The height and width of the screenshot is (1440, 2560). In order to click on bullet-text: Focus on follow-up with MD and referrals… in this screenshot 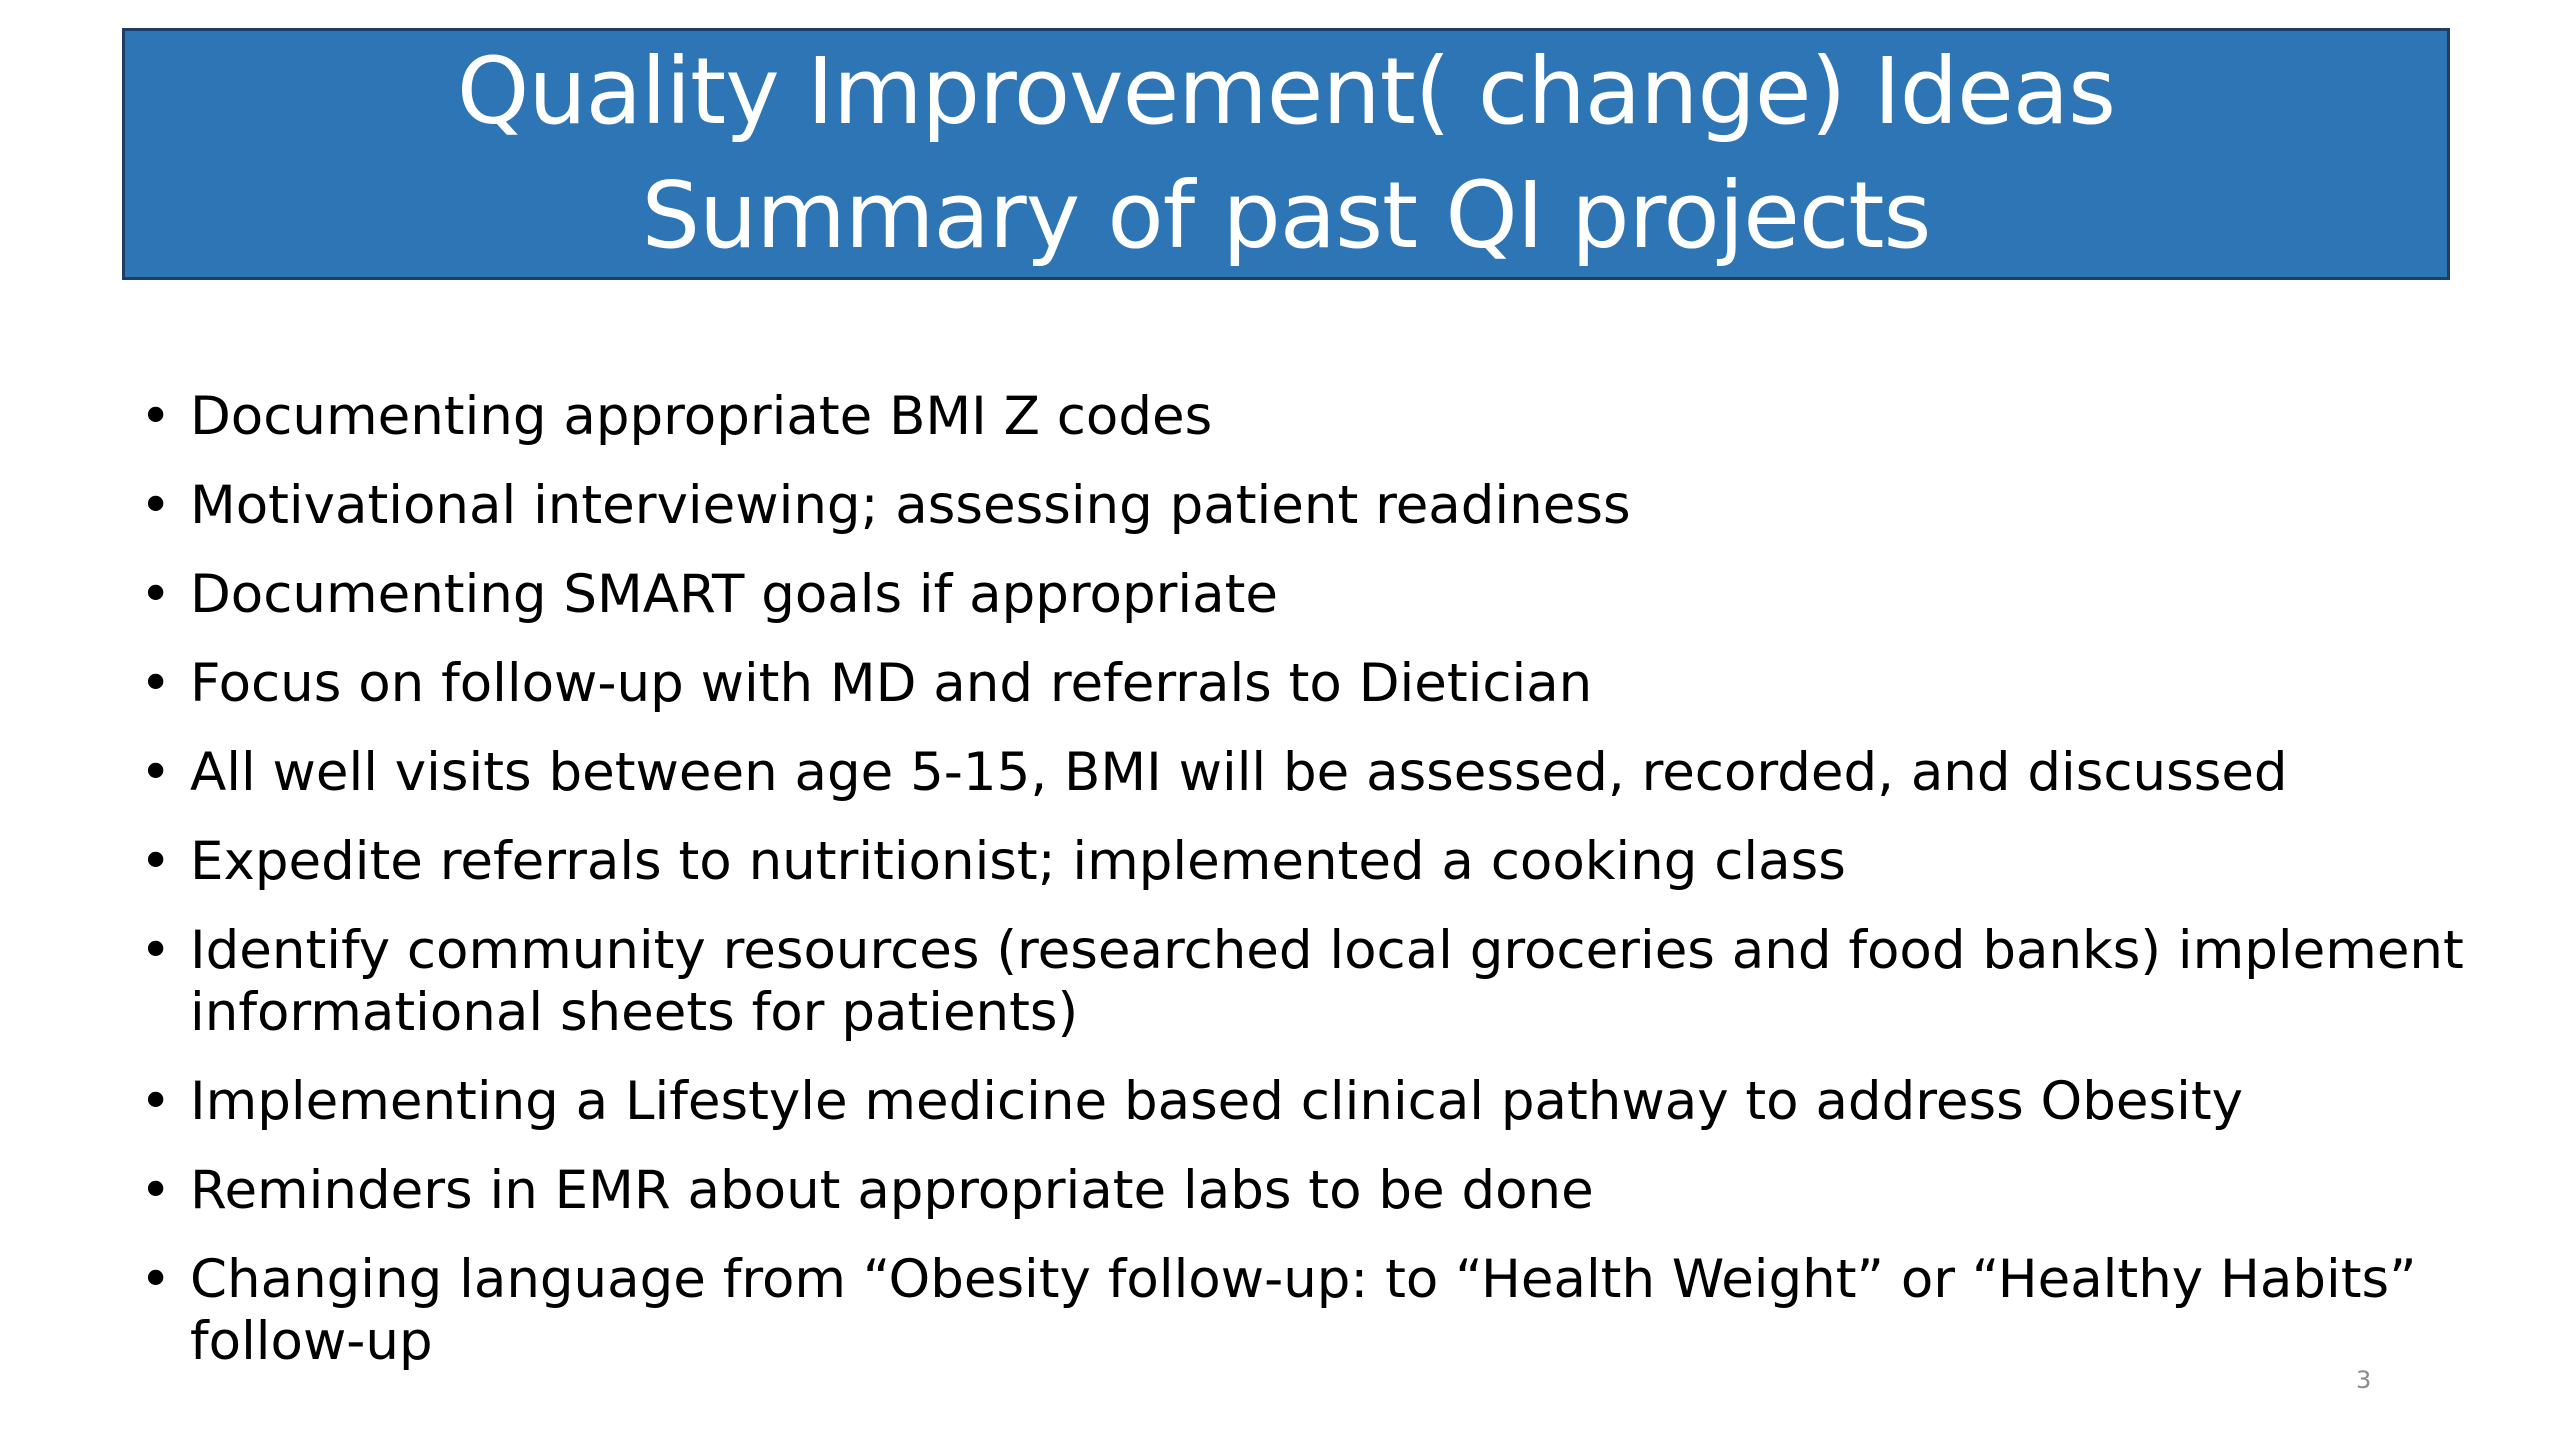, I will do `click(891, 683)`.